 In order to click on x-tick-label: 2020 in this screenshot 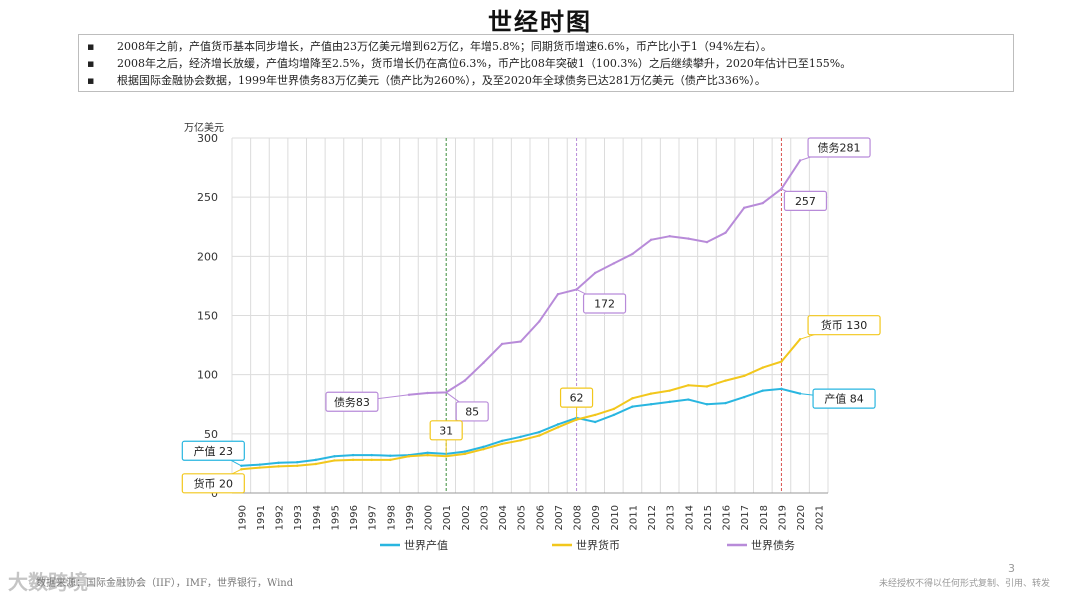, I will do `click(801, 517)`.